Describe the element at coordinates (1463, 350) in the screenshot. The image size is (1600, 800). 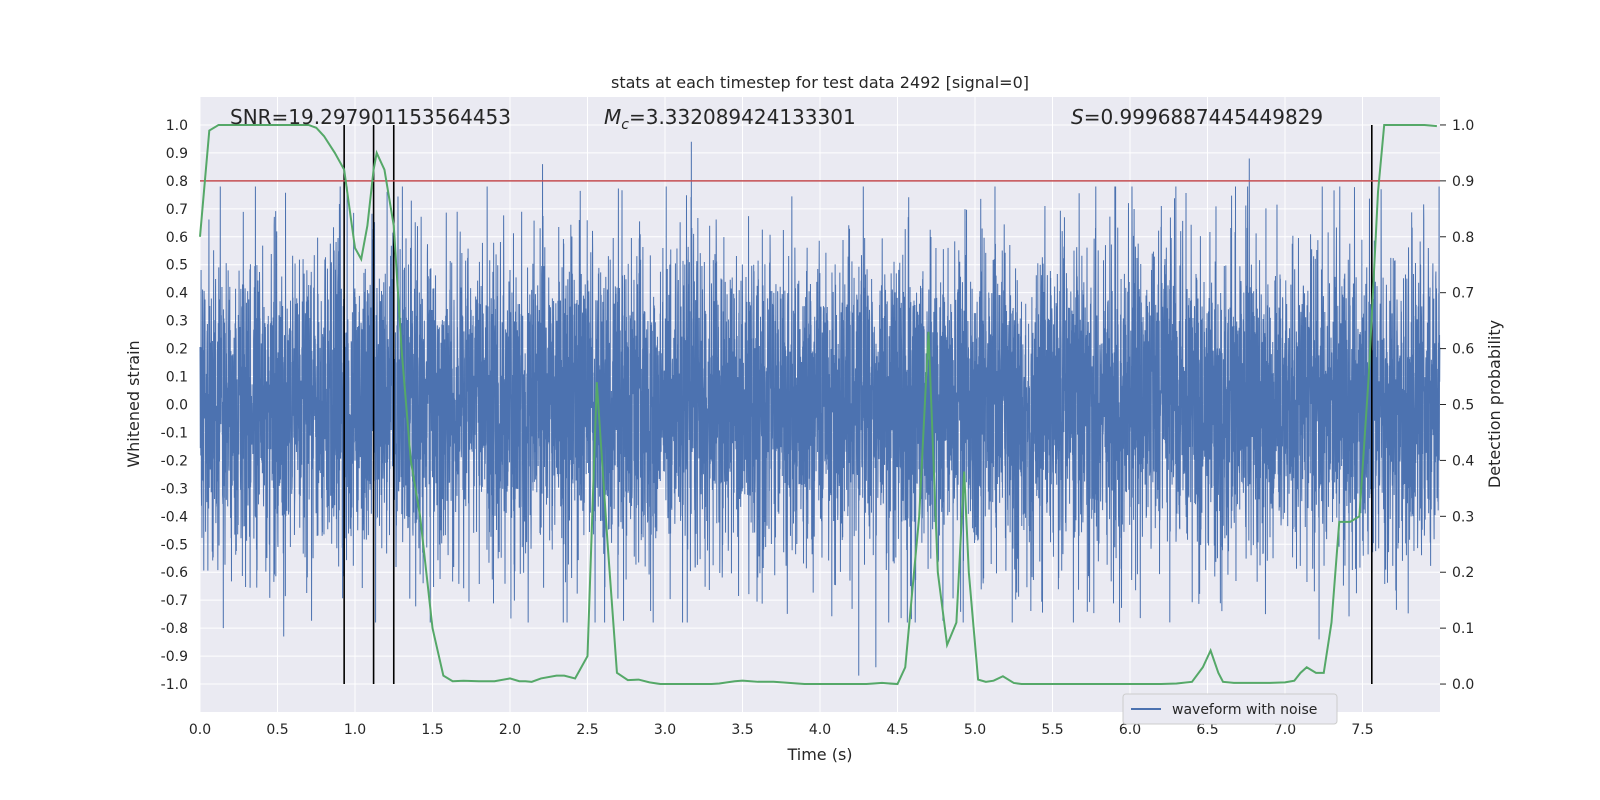
I see `y2-tick-label: 0.6` at that location.